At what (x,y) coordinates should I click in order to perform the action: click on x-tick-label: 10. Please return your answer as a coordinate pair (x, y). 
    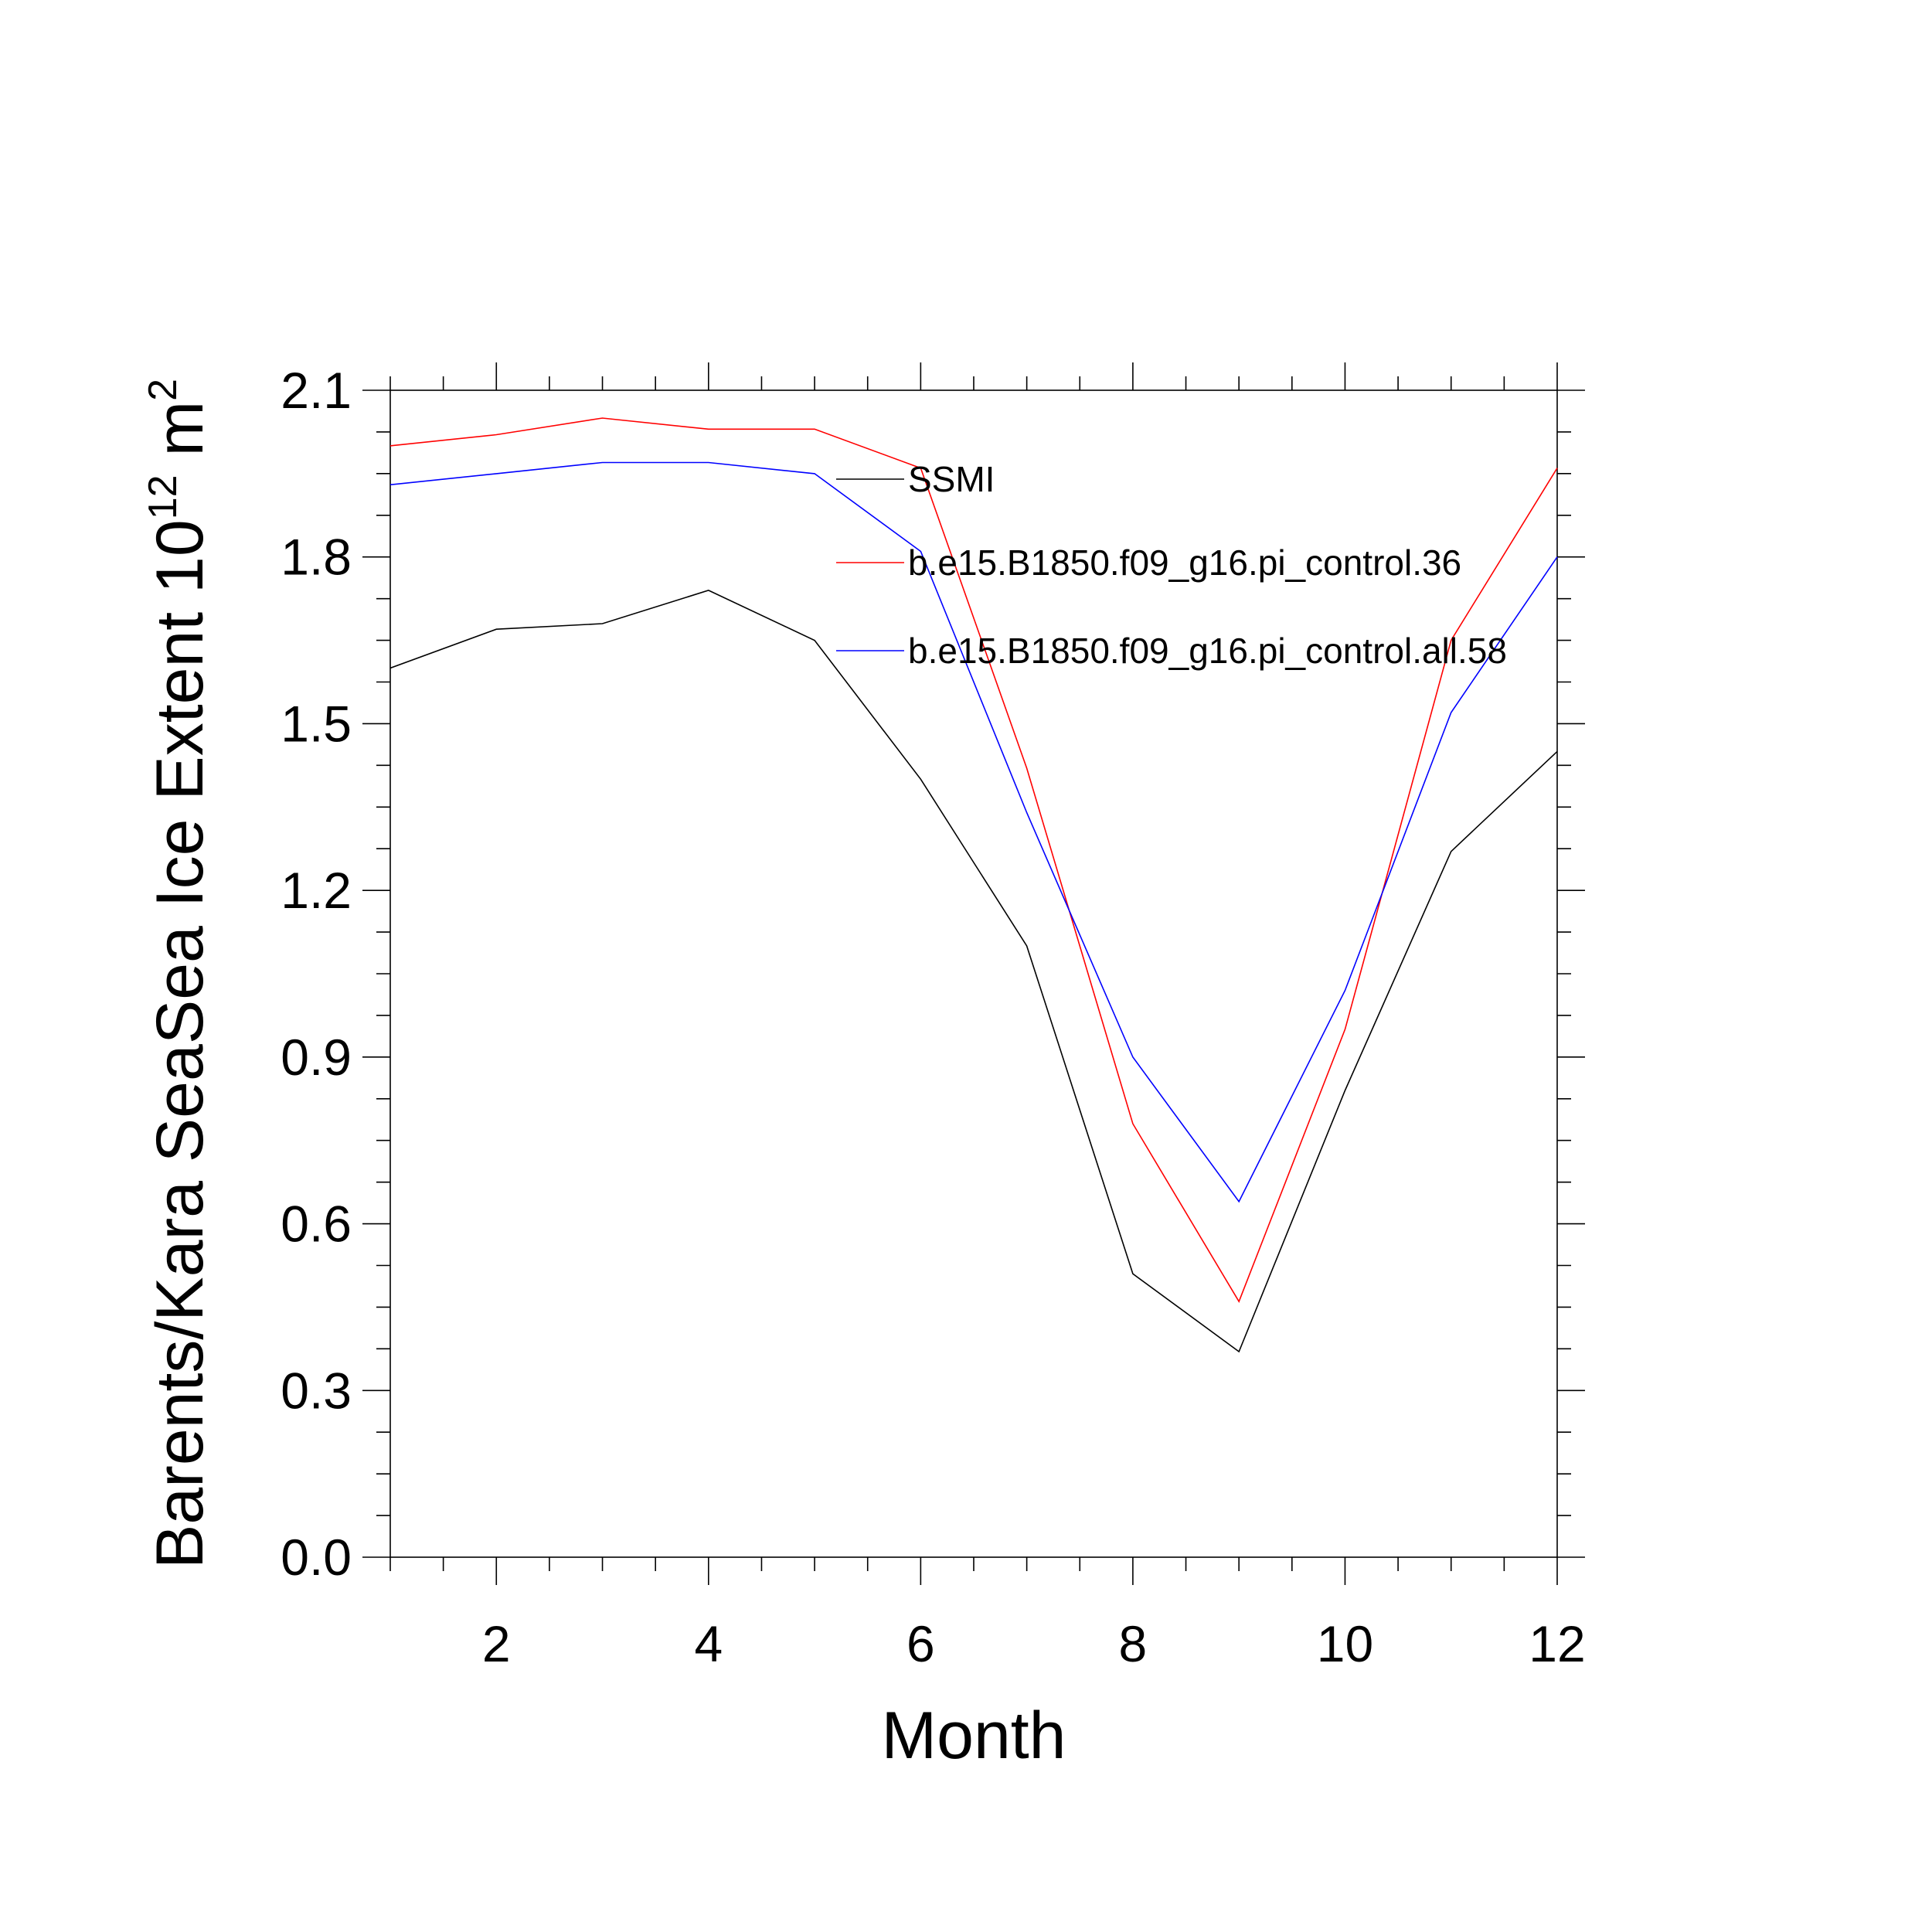
    Looking at the image, I should click on (1345, 1643).